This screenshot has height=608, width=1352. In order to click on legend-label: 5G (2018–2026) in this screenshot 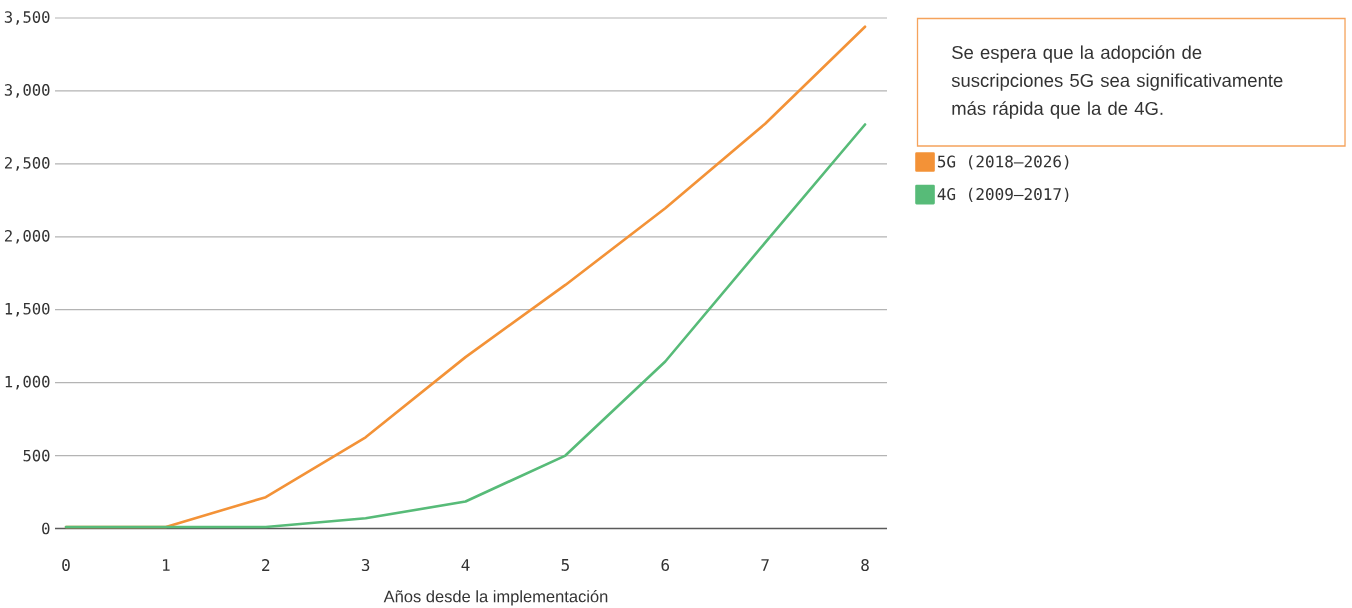, I will do `click(1003, 162)`.